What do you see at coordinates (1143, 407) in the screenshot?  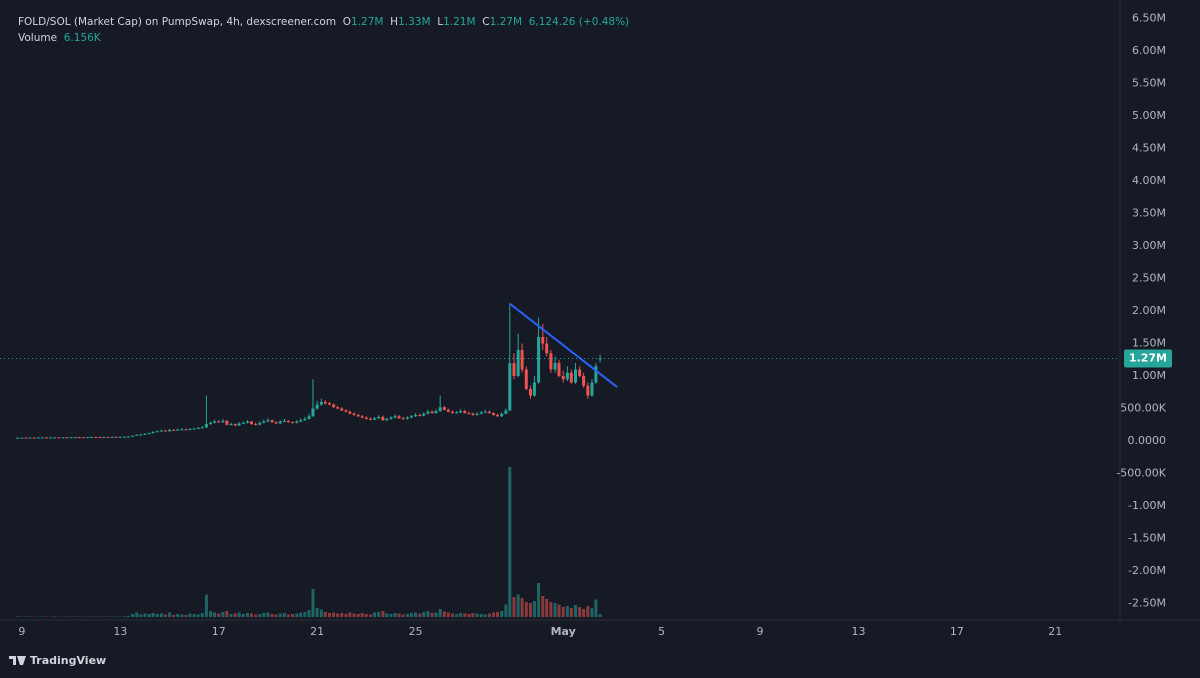 I see `y-tick-label: 500.00K` at bounding box center [1143, 407].